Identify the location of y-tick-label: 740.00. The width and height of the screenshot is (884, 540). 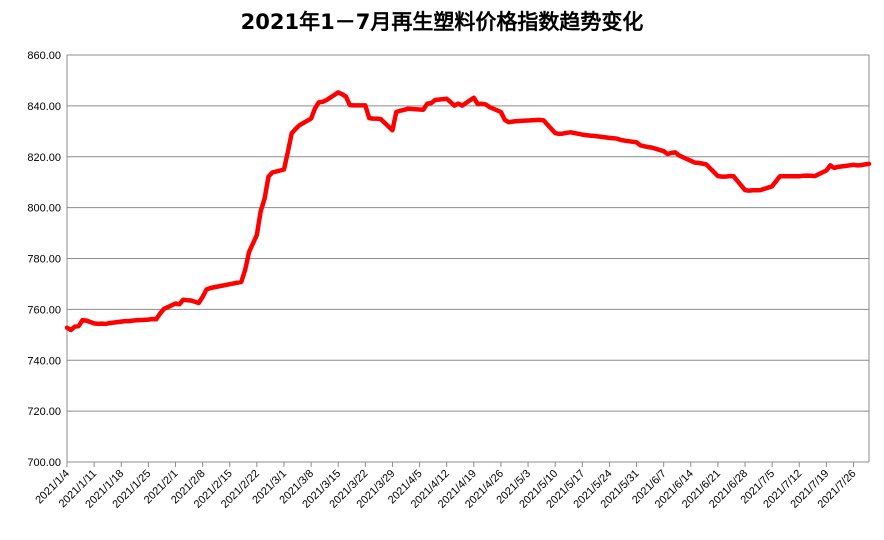
(44, 361).